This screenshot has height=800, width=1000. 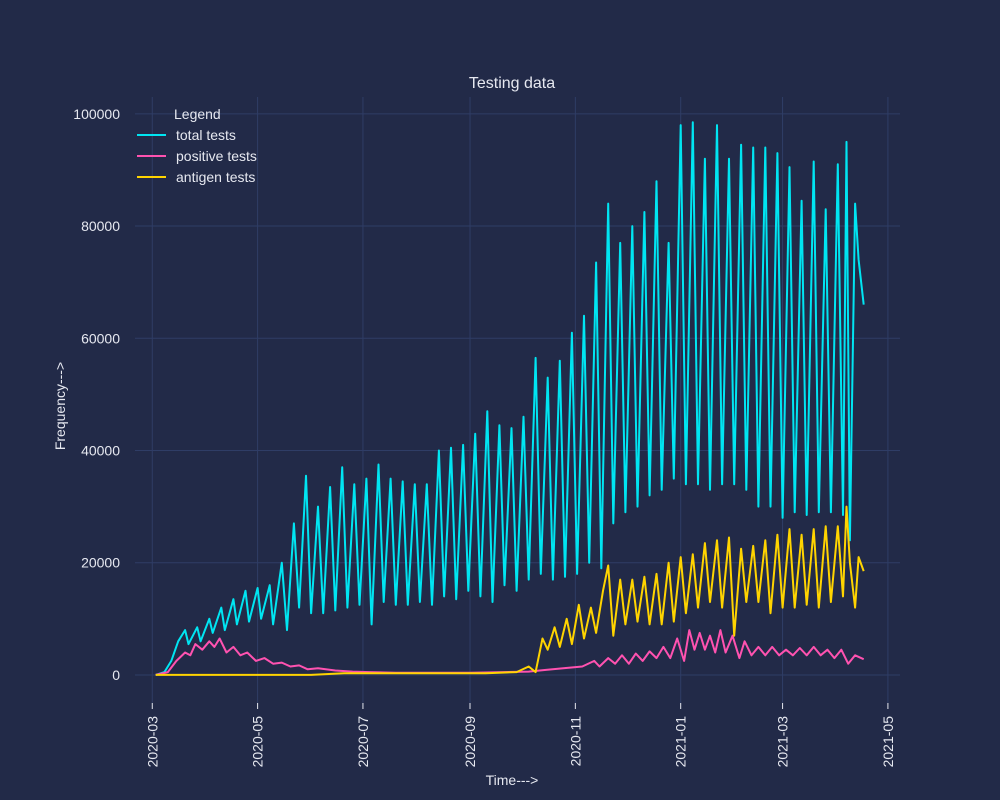 I want to click on legend-label: total tests, so click(x=206, y=135).